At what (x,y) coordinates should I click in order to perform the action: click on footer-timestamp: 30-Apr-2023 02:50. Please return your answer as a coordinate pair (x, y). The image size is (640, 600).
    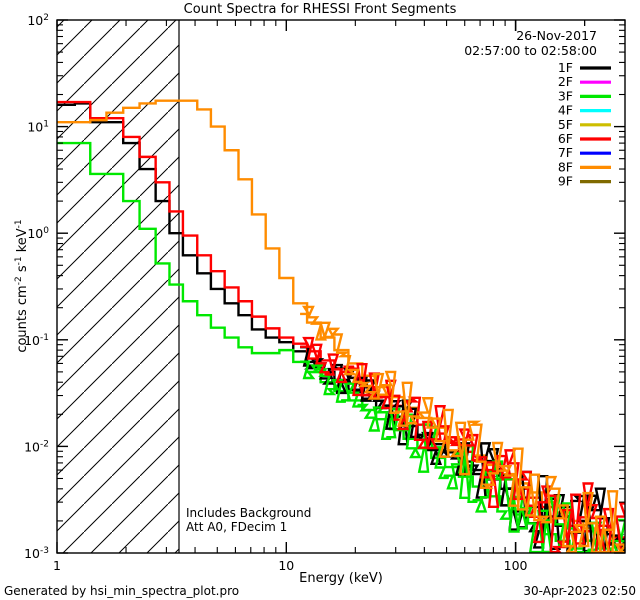
    Looking at the image, I should click on (579, 591).